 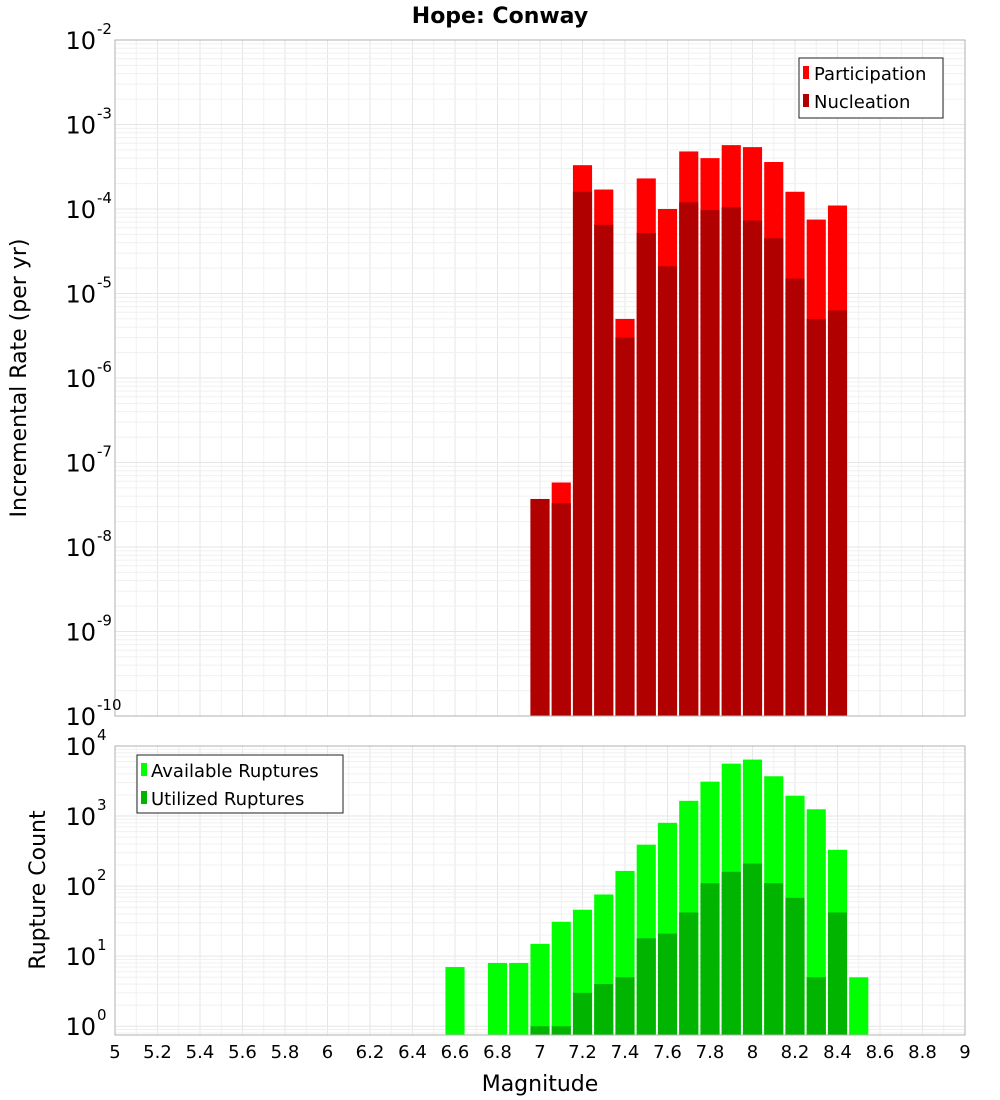 I want to click on bottom-panel-bars, so click(x=657, y=897).